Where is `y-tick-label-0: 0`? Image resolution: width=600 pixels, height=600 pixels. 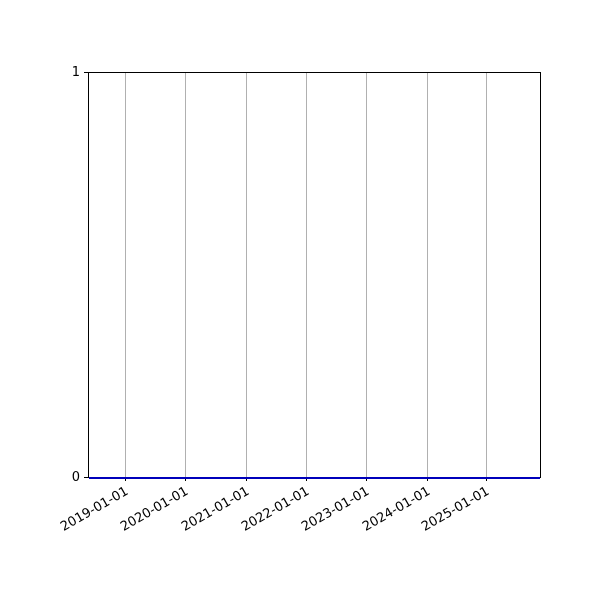 y-tick-label-0: 0 is located at coordinates (75, 477).